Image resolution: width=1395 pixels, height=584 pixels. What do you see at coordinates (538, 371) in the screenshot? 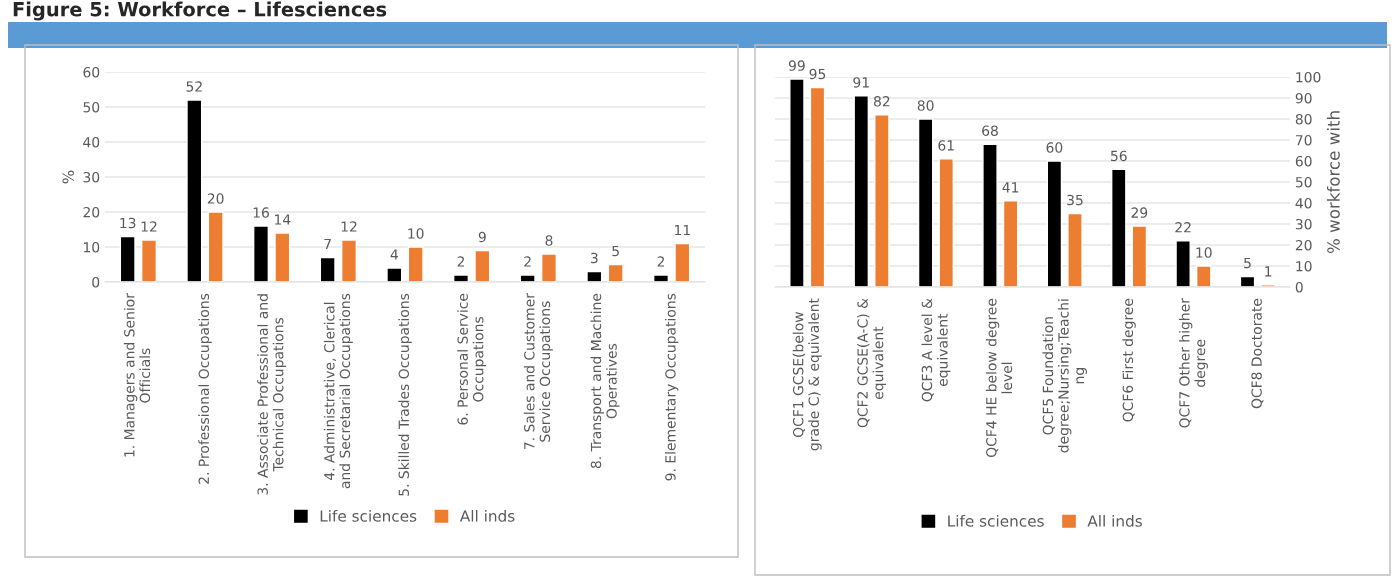
I see `x-tick-label: 7. Sales and Customer Service Occupations` at bounding box center [538, 371].